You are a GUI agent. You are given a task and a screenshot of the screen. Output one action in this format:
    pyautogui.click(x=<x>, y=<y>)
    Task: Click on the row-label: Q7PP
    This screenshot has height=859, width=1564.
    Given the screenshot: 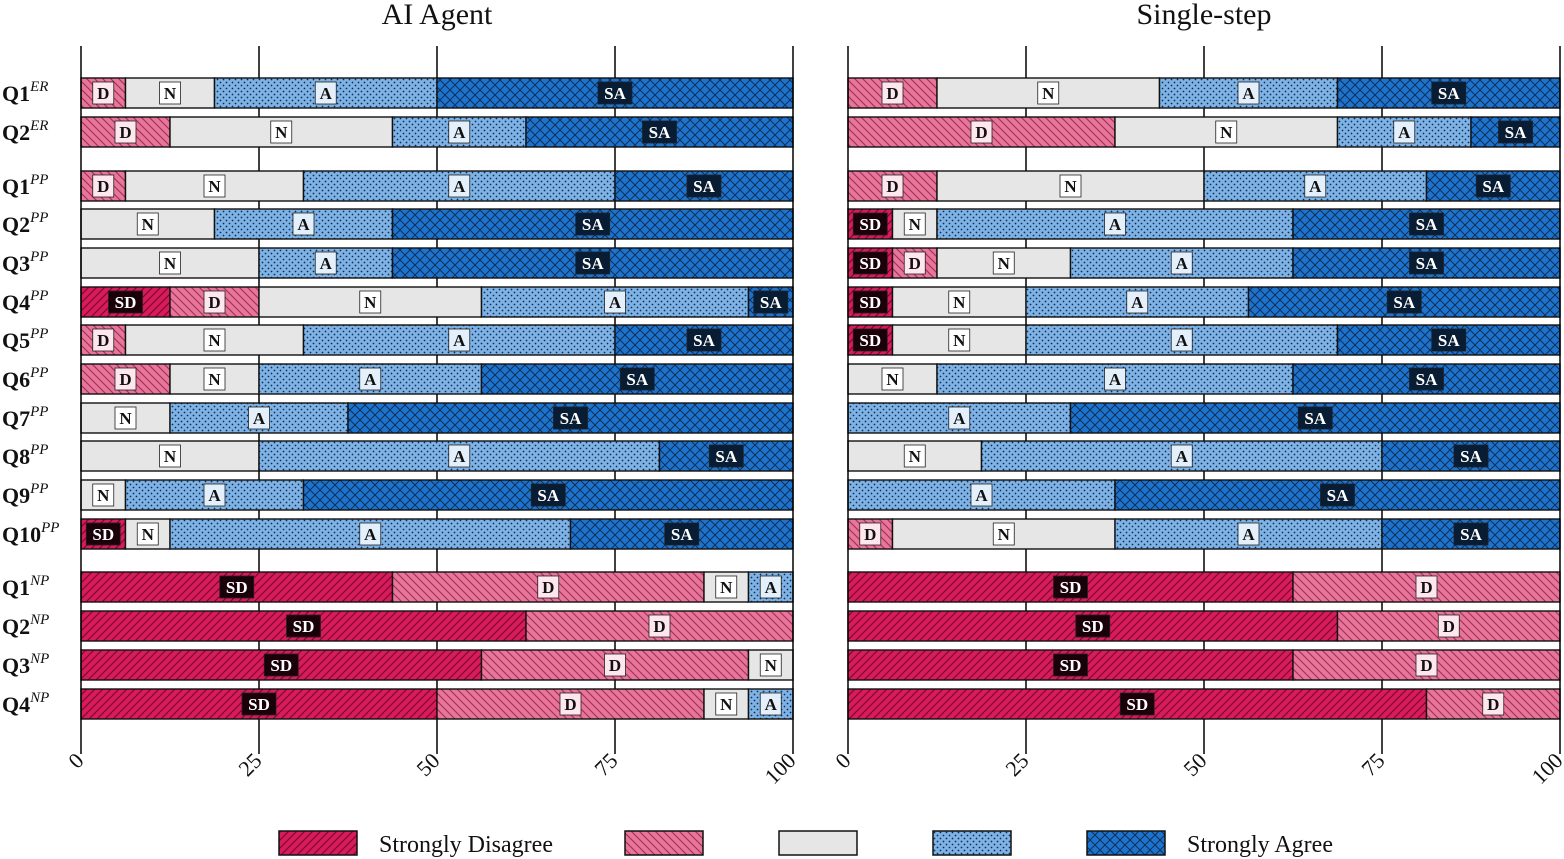 What is the action you would take?
    pyautogui.click(x=25, y=417)
    